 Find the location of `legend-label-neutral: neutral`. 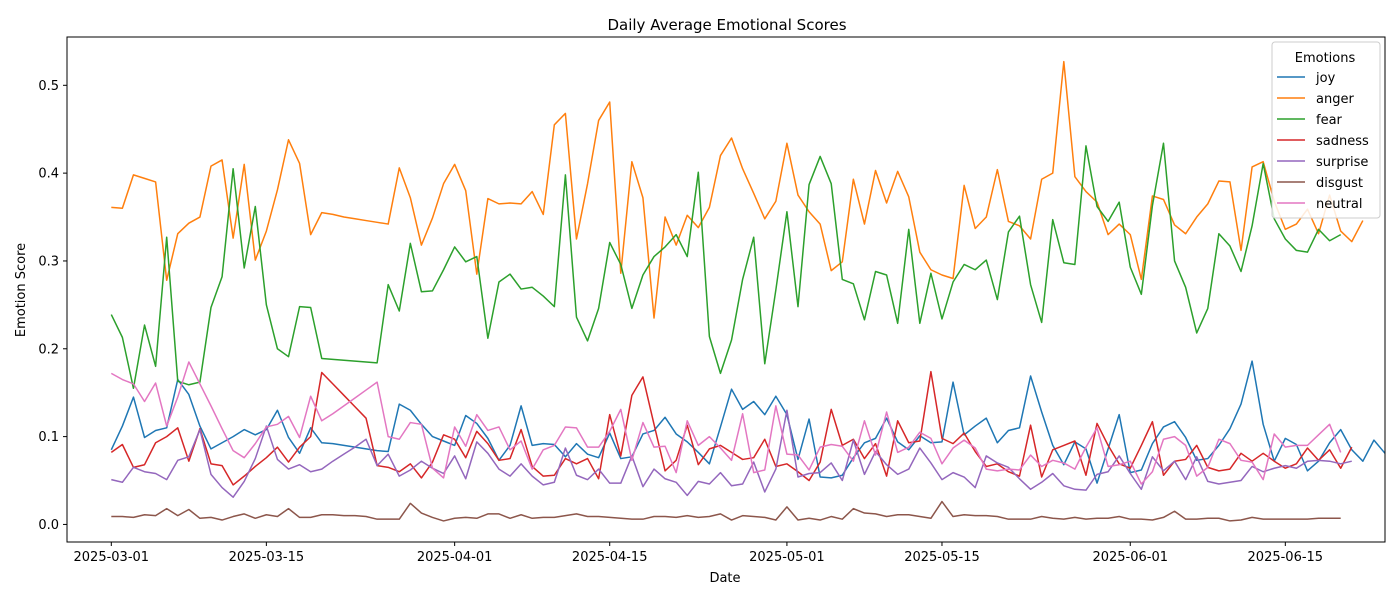

legend-label-neutral: neutral is located at coordinates (1339, 204).